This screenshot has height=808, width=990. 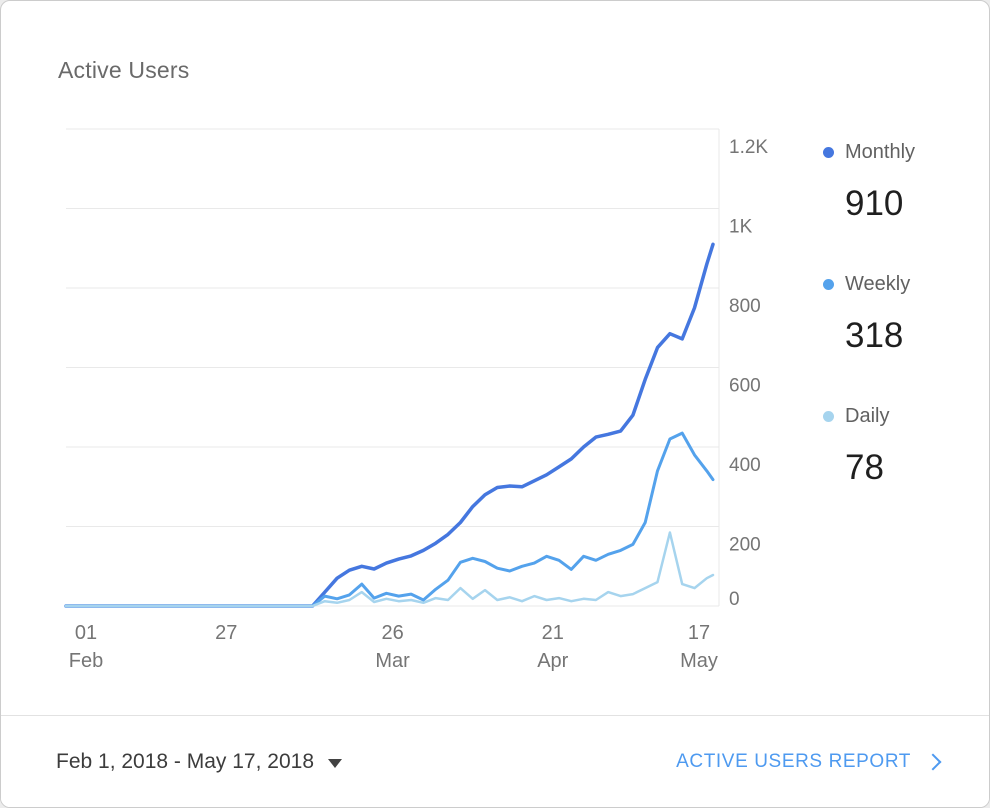 I want to click on chevron-right-icon, so click(x=933, y=761).